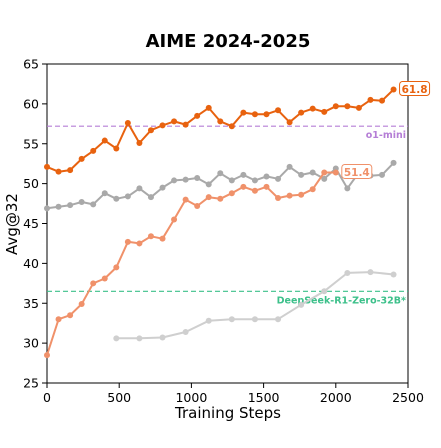 This screenshot has height=448, width=441. Describe the element at coordinates (31, 183) in the screenshot. I see `y-tick-label: 50` at that location.